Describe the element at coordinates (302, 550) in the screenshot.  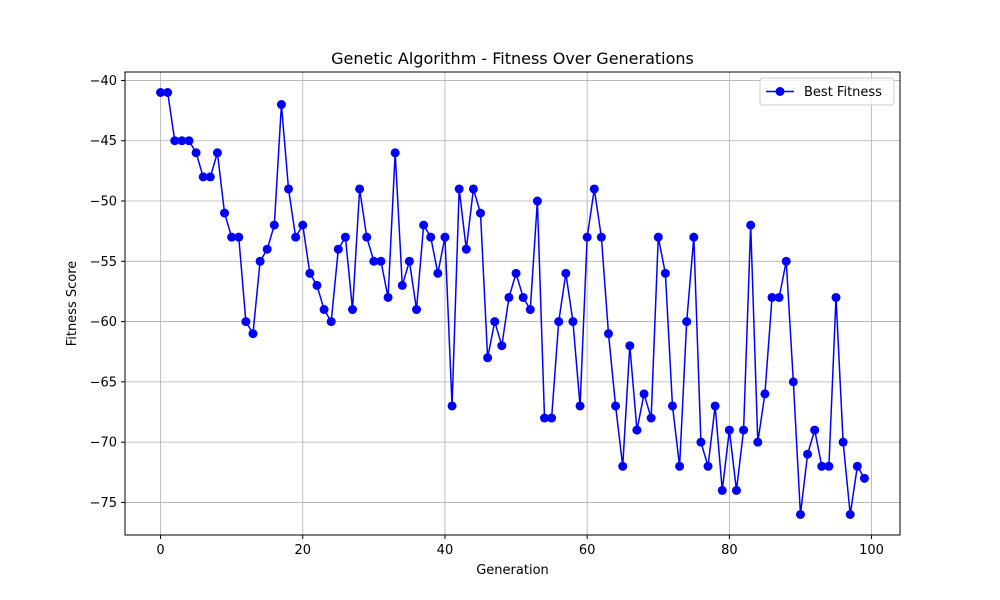
I see `x-tick-label: 20` at that location.